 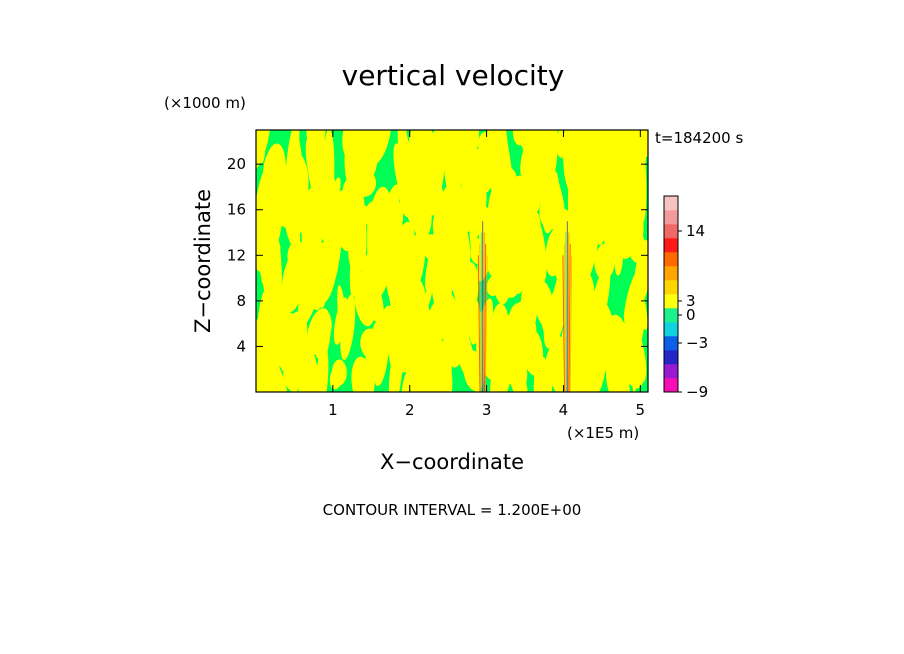 What do you see at coordinates (205, 103) in the screenshot?
I see `y-unit-label: (×1000 m)` at bounding box center [205, 103].